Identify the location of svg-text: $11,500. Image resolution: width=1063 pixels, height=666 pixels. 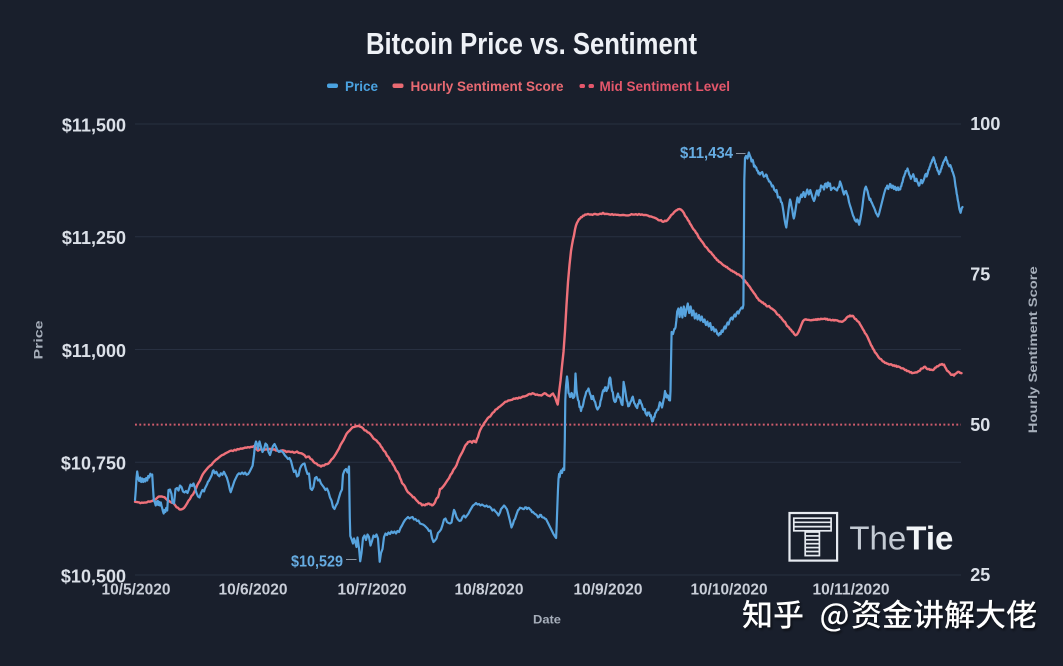
(94, 125).